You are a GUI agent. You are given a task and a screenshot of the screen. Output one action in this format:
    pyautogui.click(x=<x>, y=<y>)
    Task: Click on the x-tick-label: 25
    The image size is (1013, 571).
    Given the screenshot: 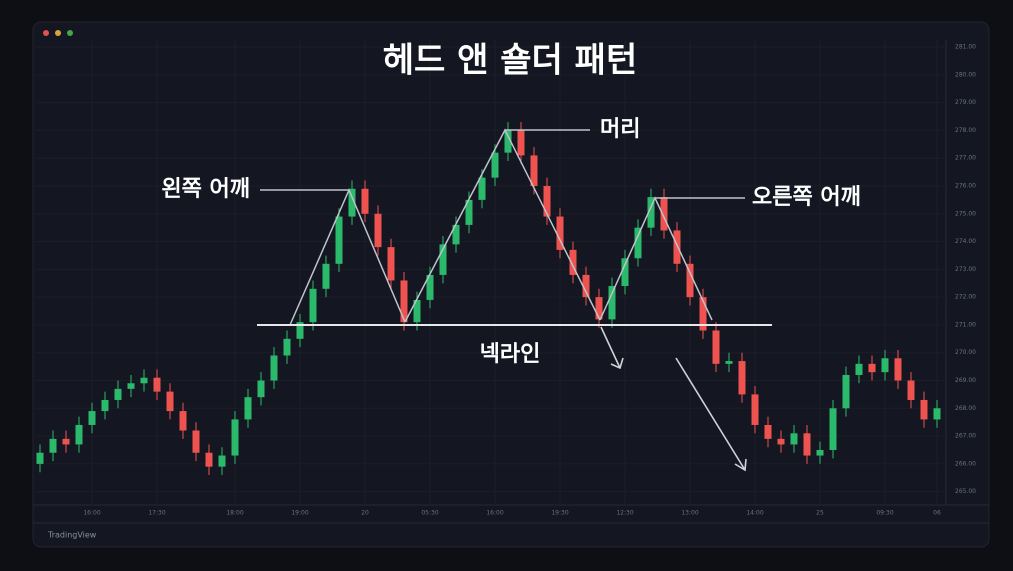 What is the action you would take?
    pyautogui.click(x=820, y=513)
    